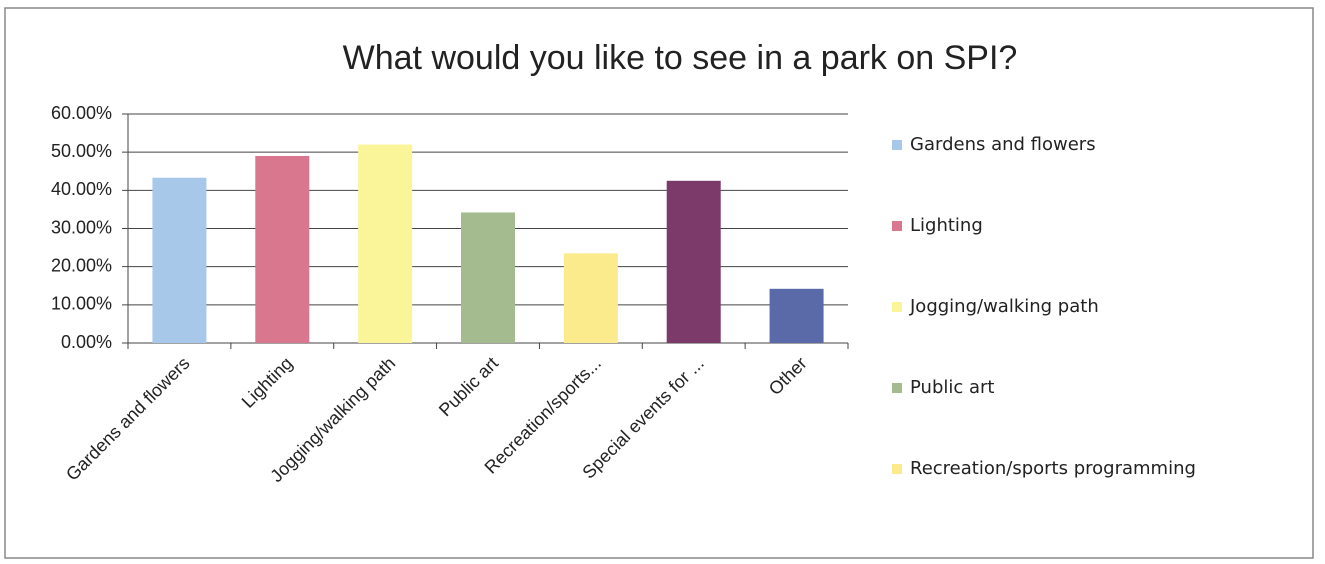 The image size is (1325, 564). I want to click on y-tick-label: 60.00%, so click(81, 113).